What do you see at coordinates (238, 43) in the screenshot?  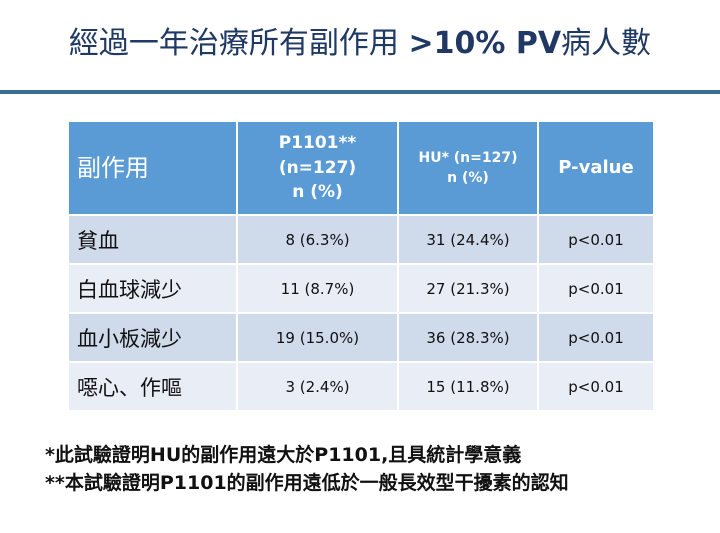 I see `title-cjk: 經過一年治療所有副作用` at bounding box center [238, 43].